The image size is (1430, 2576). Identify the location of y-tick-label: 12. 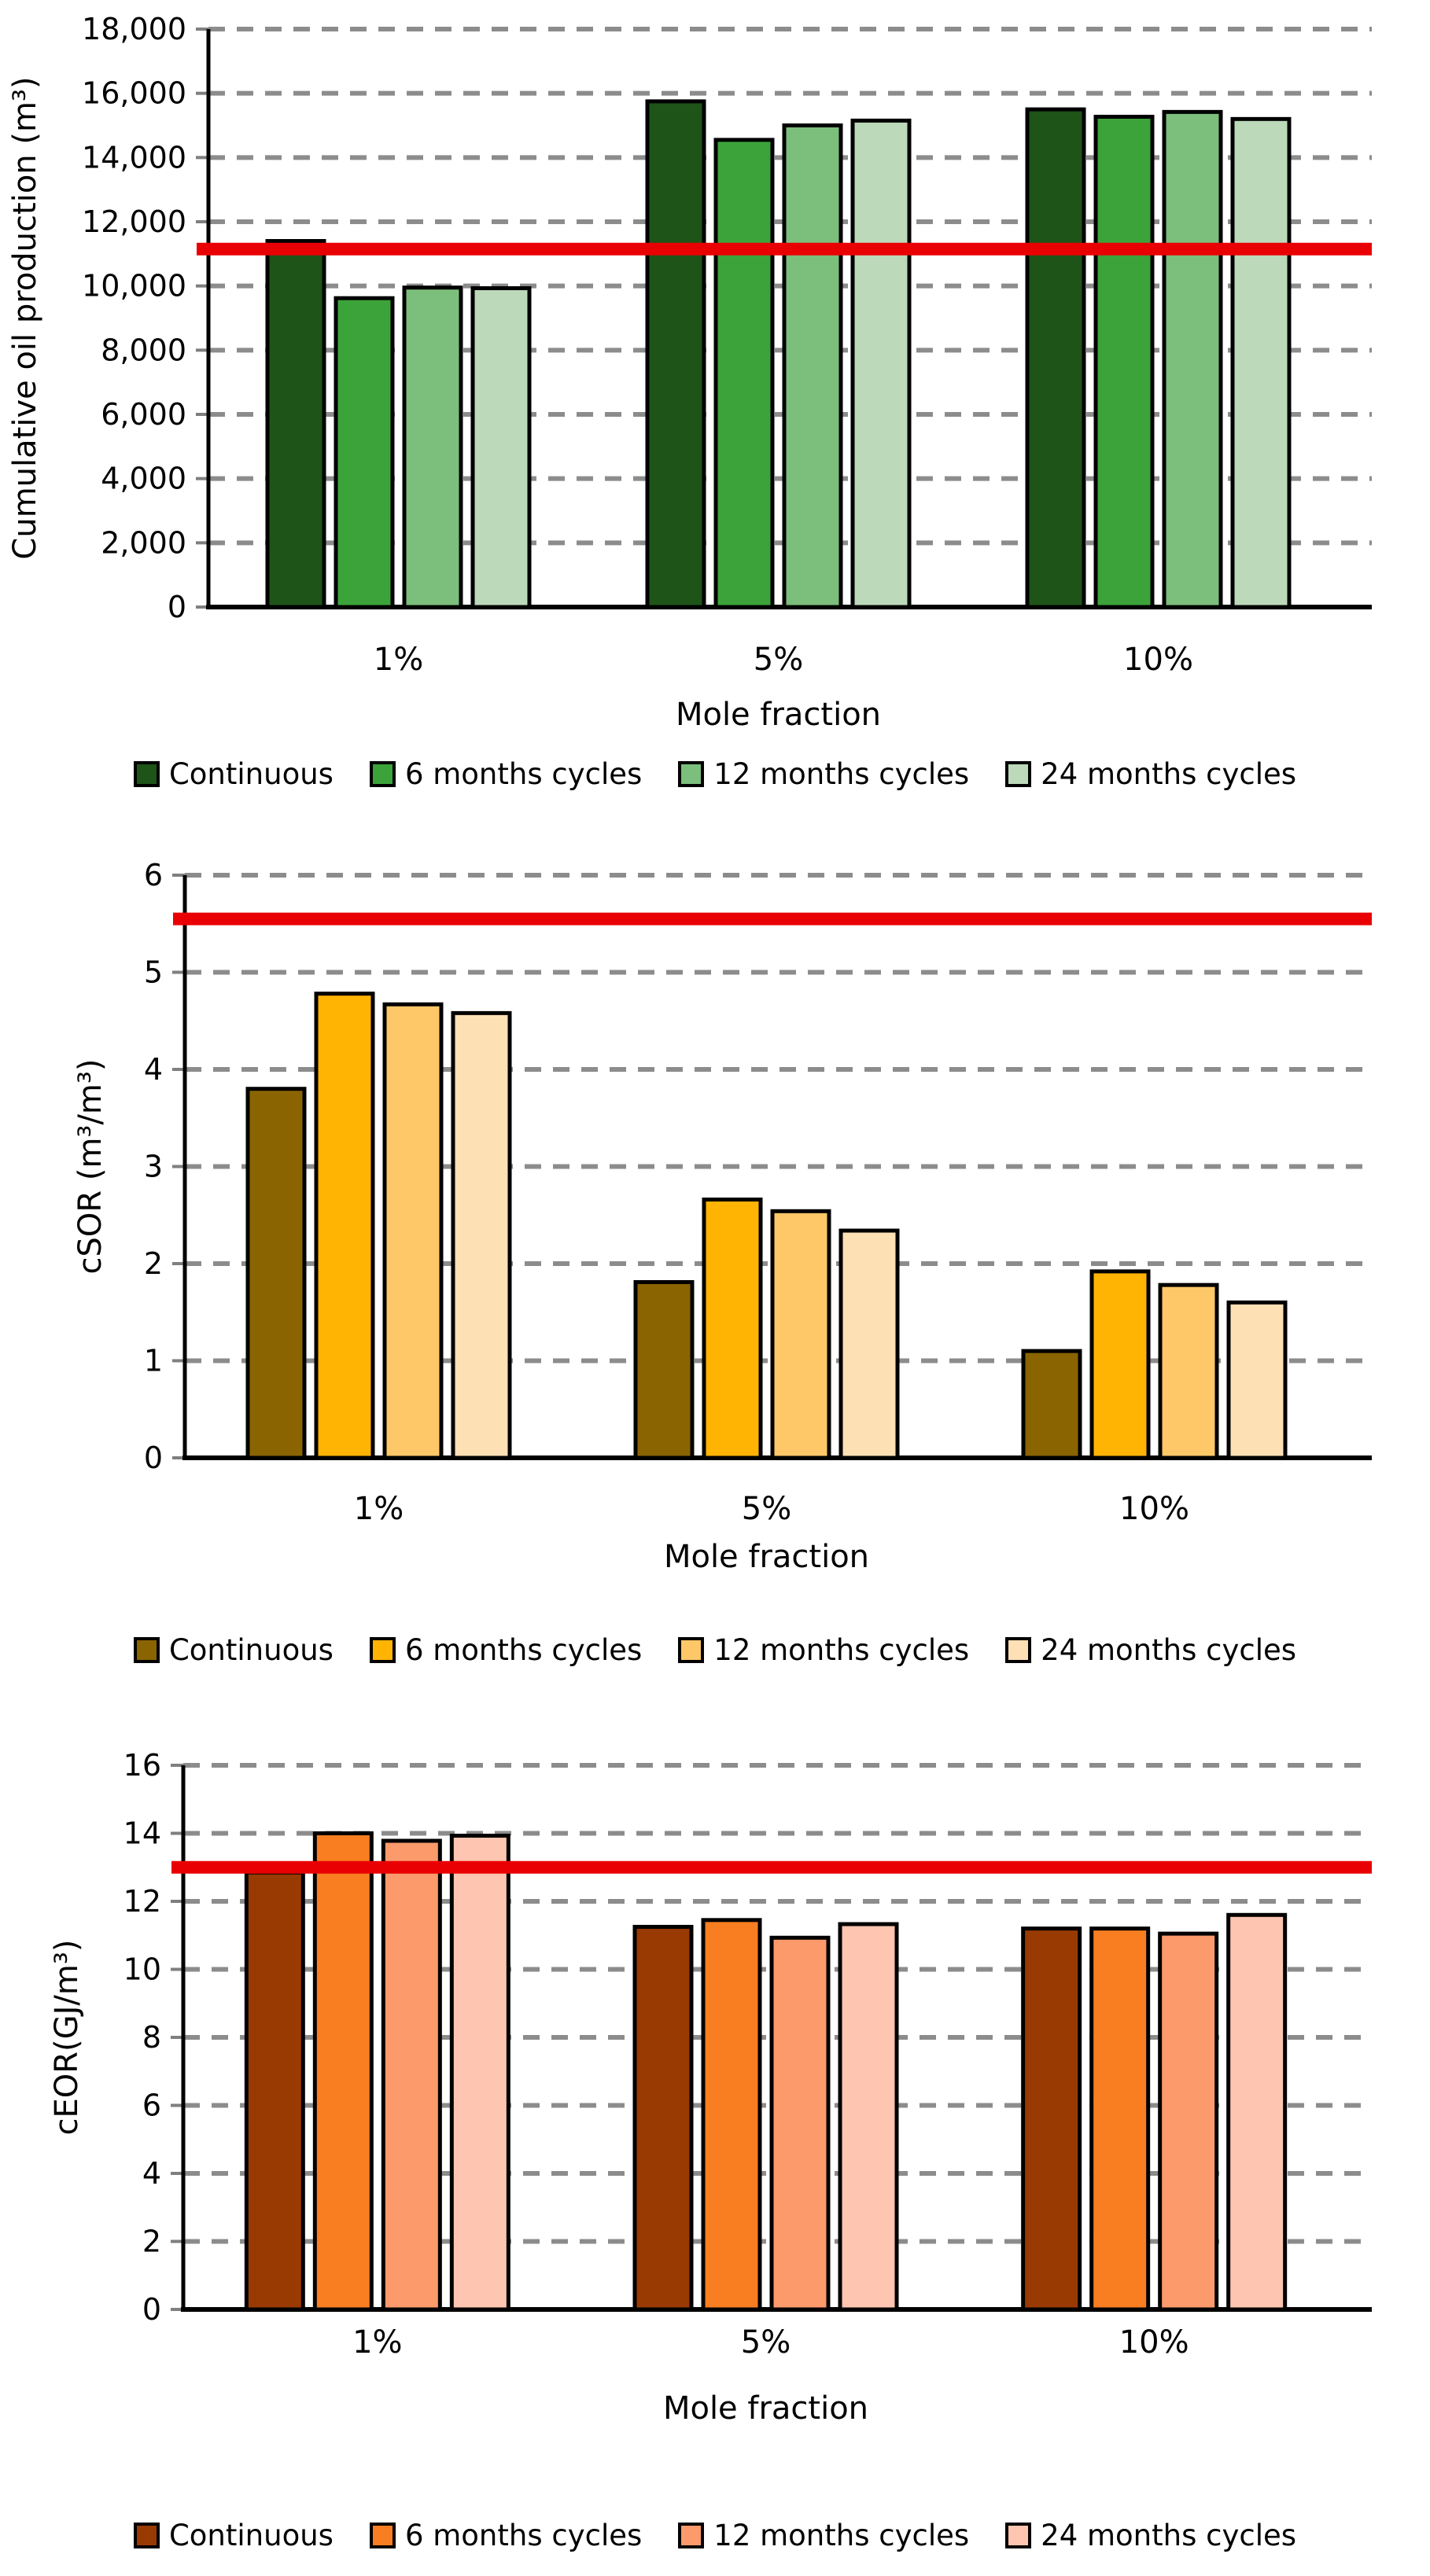
(142, 1902).